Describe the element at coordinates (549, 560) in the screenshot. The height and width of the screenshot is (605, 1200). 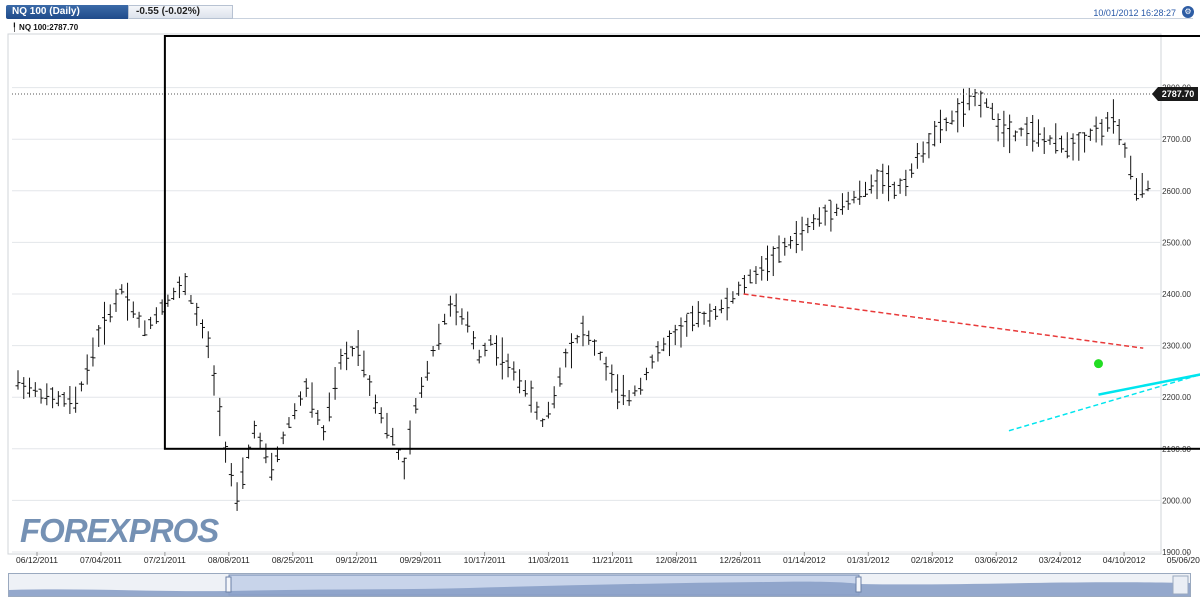
I see `x-tick-label: 11/03/2011` at that location.